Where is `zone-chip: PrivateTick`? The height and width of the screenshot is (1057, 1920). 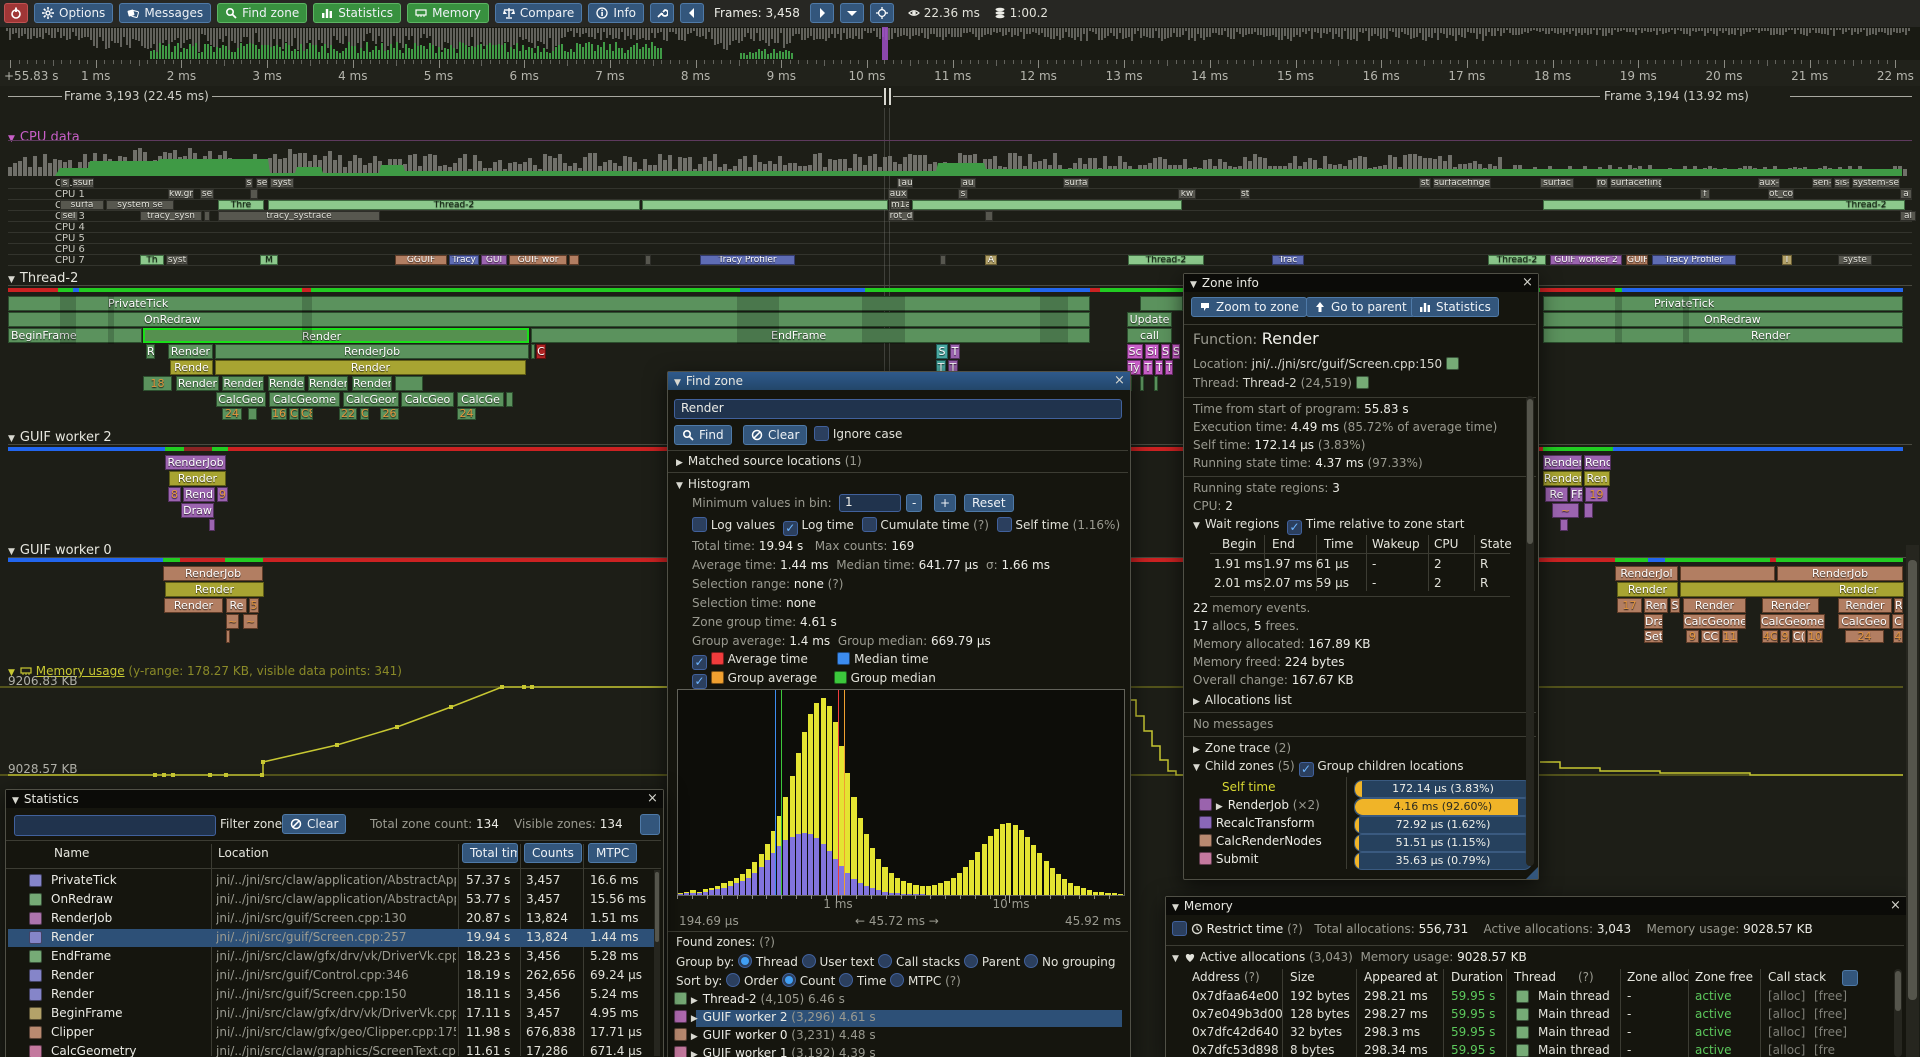
zone-chip: PrivateTick is located at coordinates (549, 303).